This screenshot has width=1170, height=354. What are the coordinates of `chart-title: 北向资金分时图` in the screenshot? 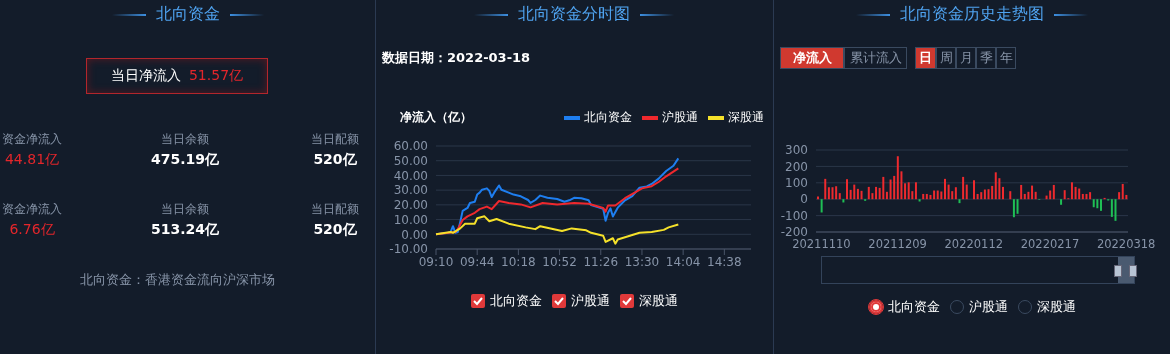 It's located at (574, 14).